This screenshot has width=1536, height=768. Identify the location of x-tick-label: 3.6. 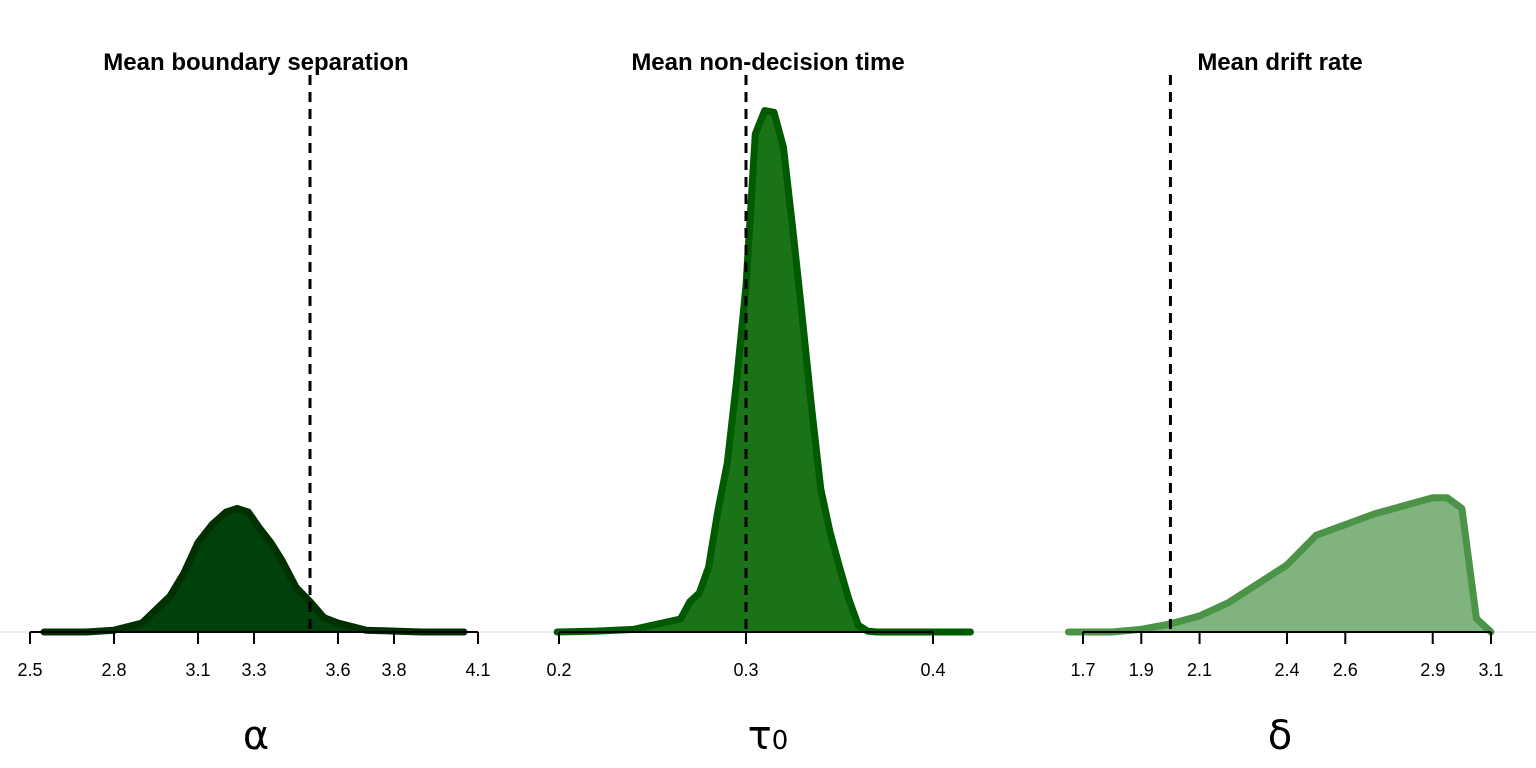
(337, 670).